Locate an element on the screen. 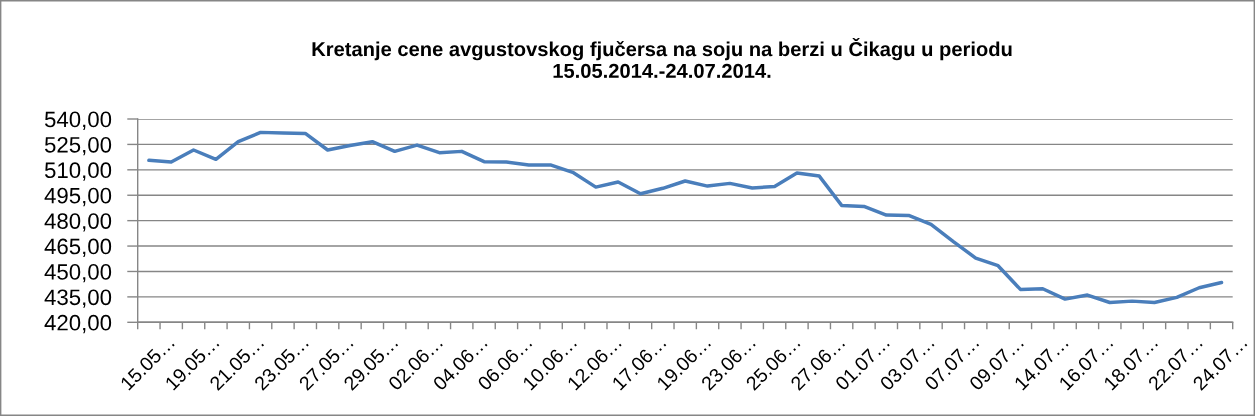 This screenshot has width=1255, height=416. y-tick-label: 510,00 is located at coordinates (78, 171).